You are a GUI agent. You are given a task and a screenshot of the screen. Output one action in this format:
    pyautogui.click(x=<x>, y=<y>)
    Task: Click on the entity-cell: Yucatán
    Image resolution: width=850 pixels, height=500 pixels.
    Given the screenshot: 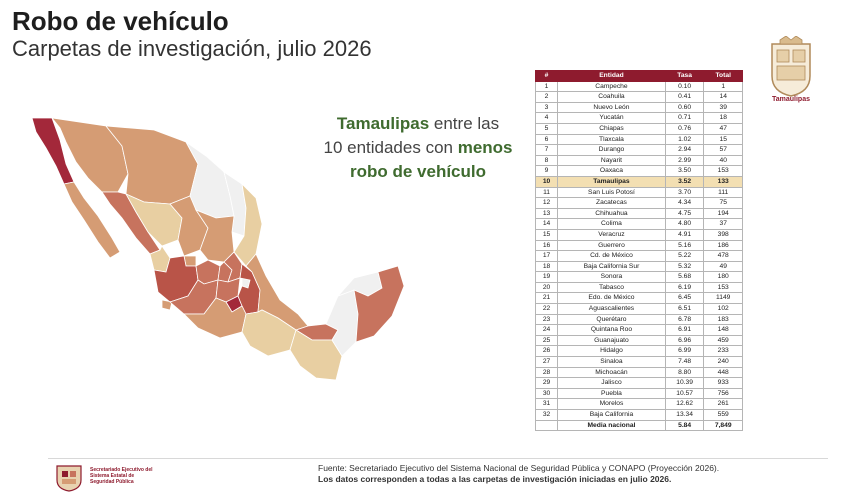 What is the action you would take?
    pyautogui.click(x=611, y=118)
    